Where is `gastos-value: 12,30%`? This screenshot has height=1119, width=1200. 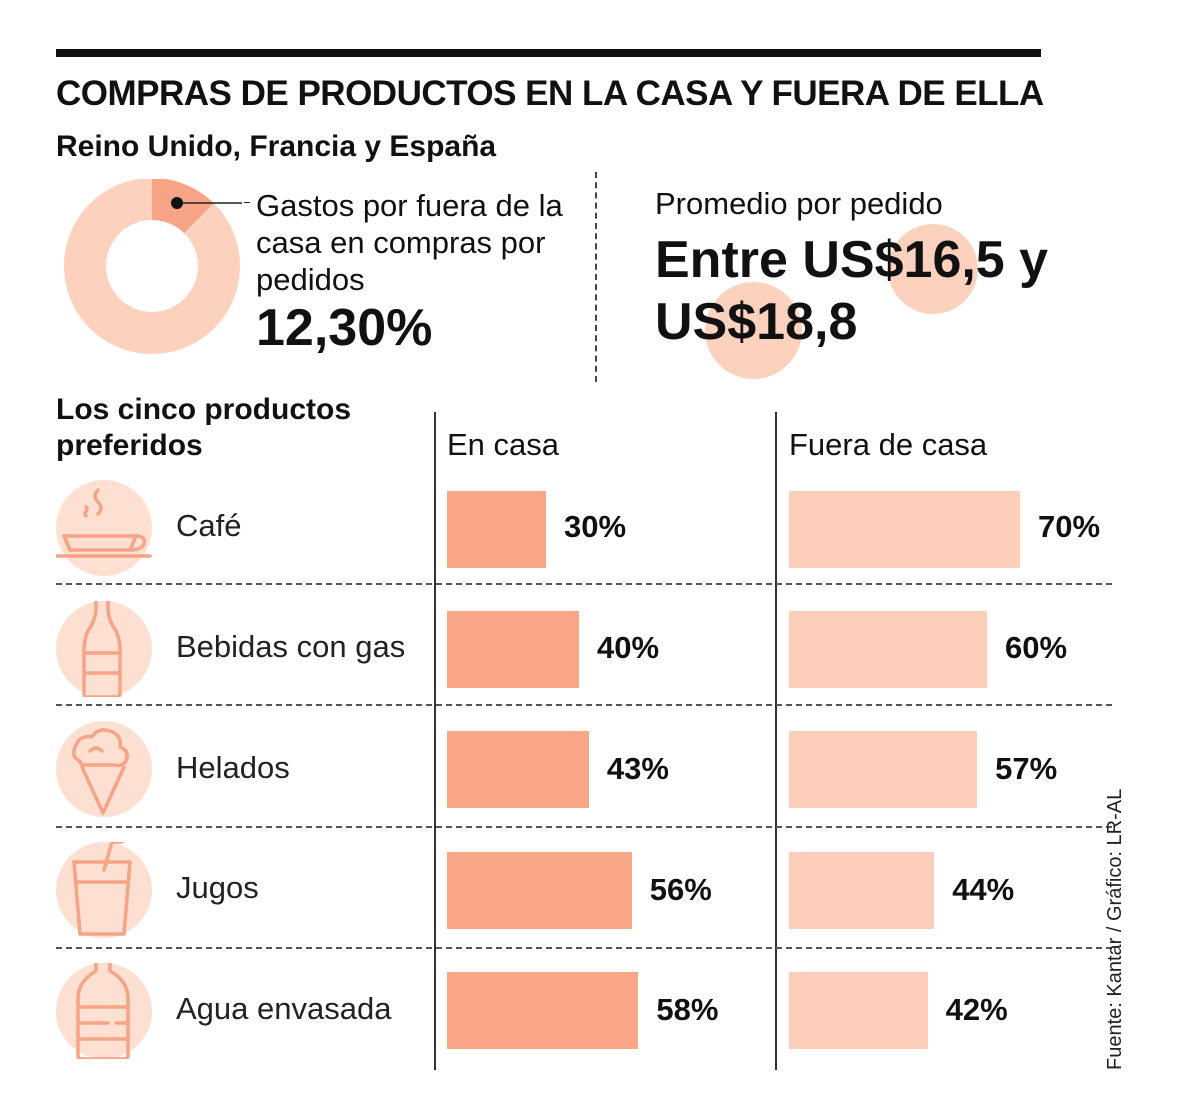 gastos-value: 12,30% is located at coordinates (344, 328).